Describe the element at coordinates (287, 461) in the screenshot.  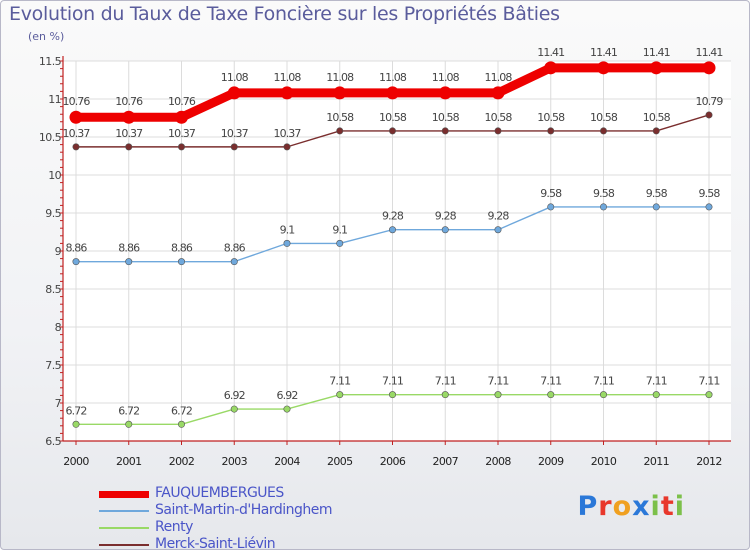
I see `x-tick-label: 2004` at that location.